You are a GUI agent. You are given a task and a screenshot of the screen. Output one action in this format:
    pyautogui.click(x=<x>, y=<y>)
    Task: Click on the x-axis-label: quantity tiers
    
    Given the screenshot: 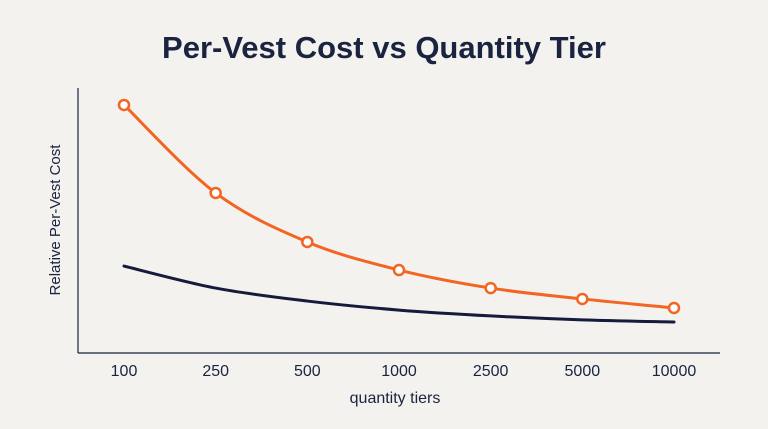 What is the action you would take?
    pyautogui.click(x=395, y=398)
    